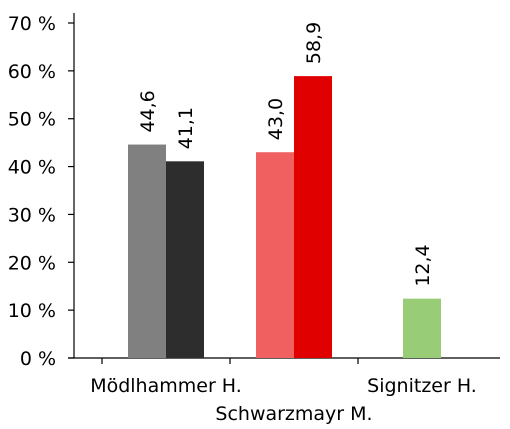  Describe the element at coordinates (276, 119) in the screenshot. I see `bar-data-label: 43,0` at that location.